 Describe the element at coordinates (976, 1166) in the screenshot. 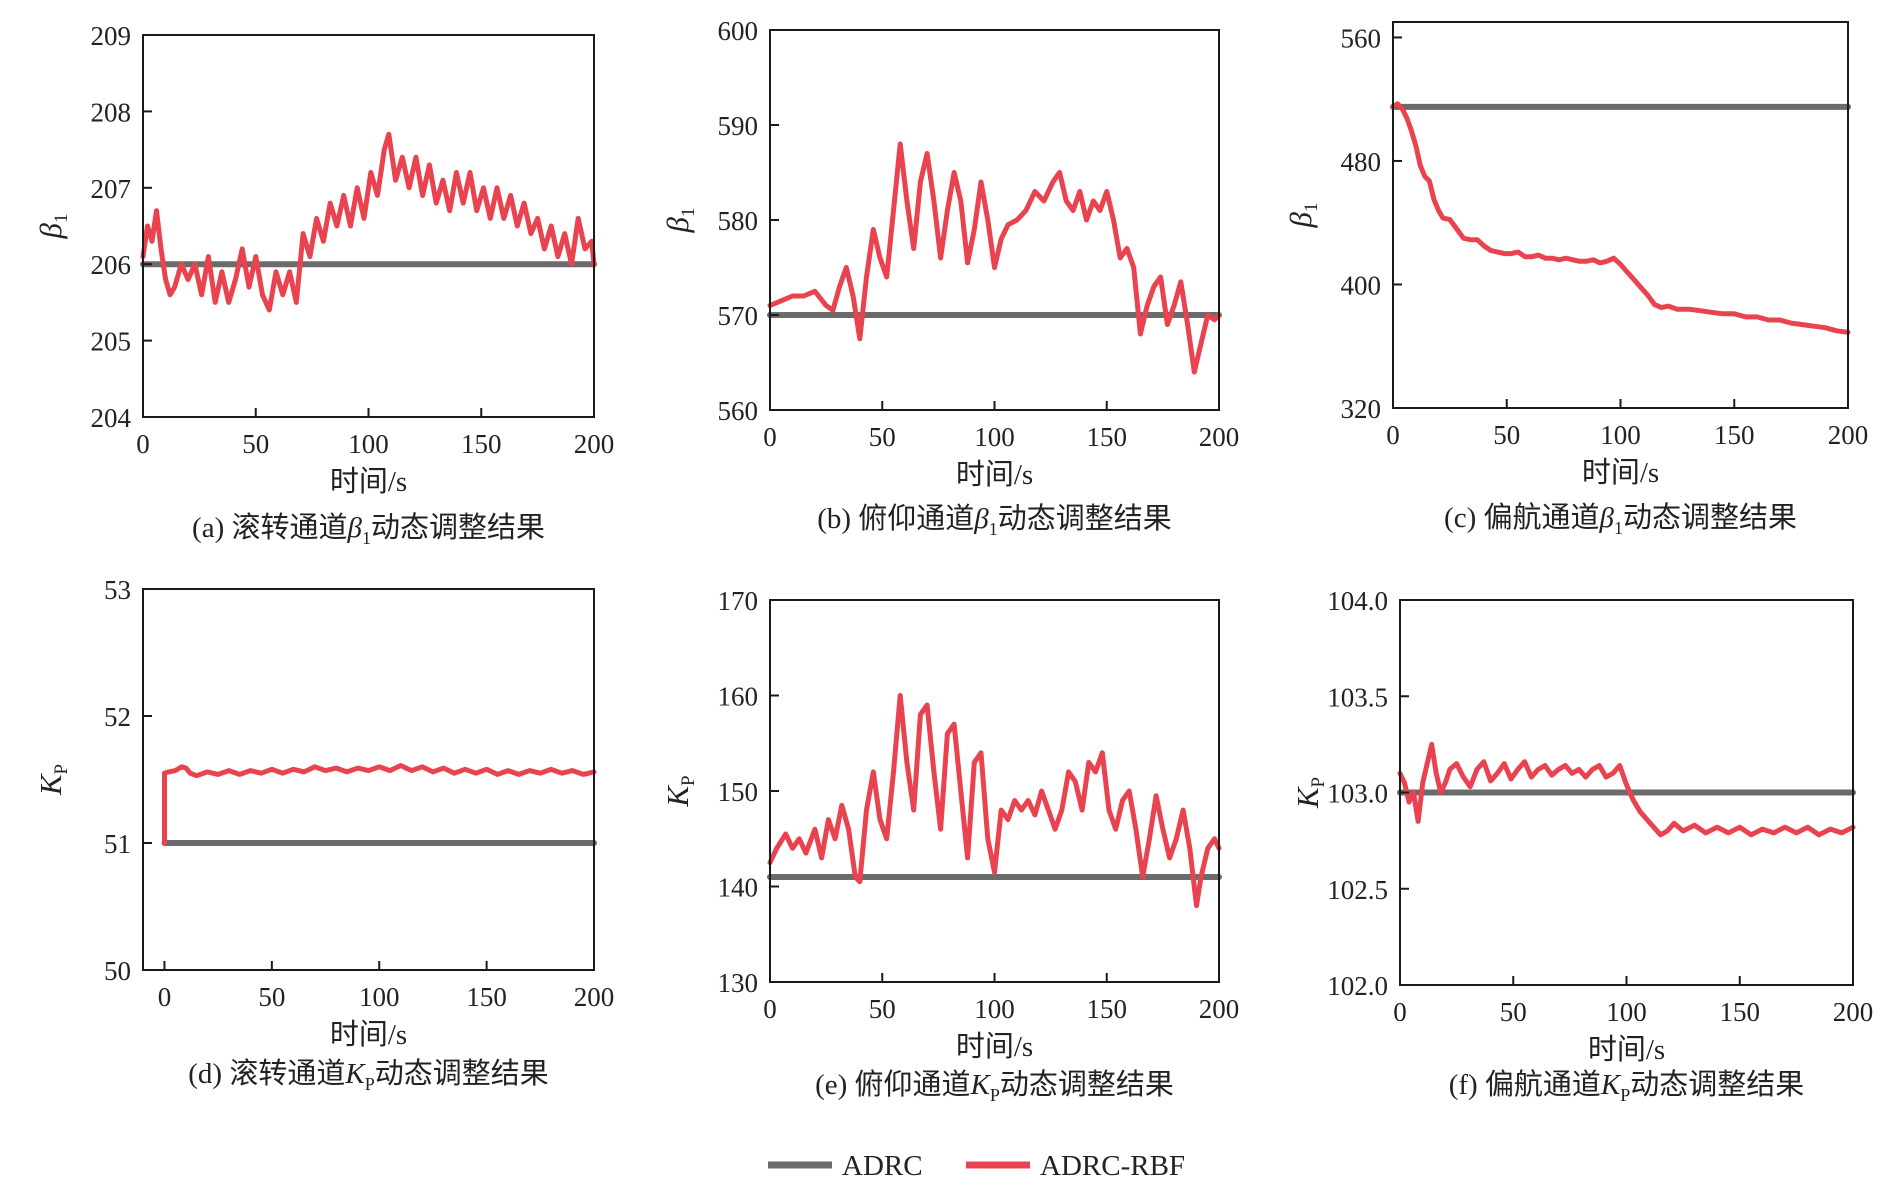

I see `legend: ADRC ADRC-RBF` at that location.